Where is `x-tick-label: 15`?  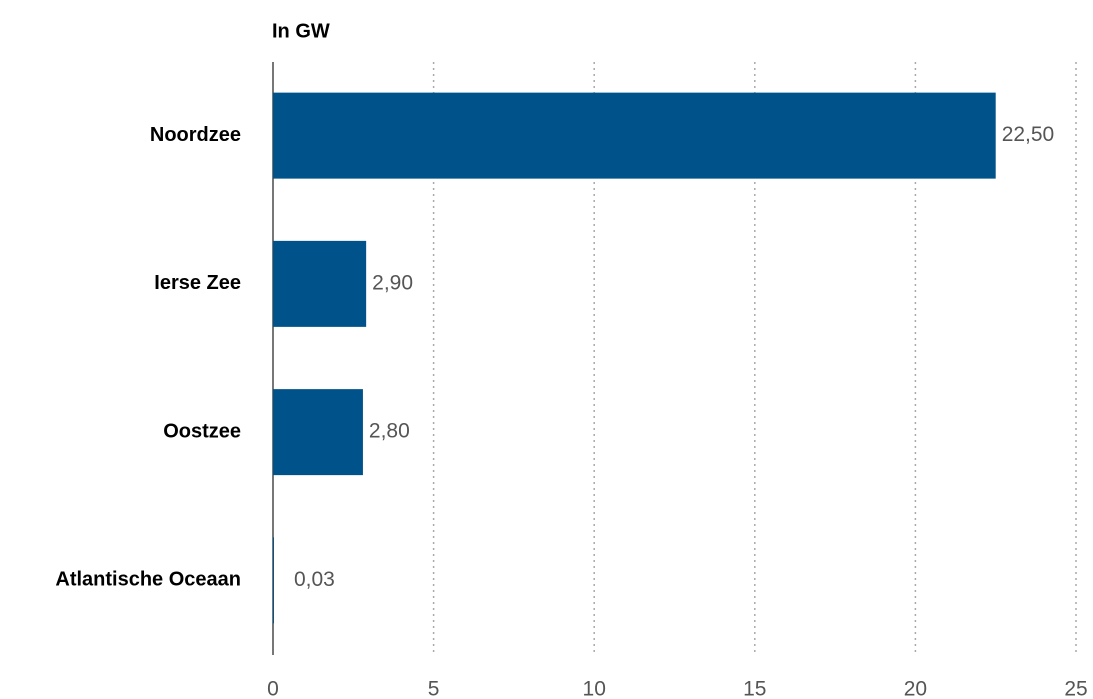
x-tick-label: 15 is located at coordinates (754, 688).